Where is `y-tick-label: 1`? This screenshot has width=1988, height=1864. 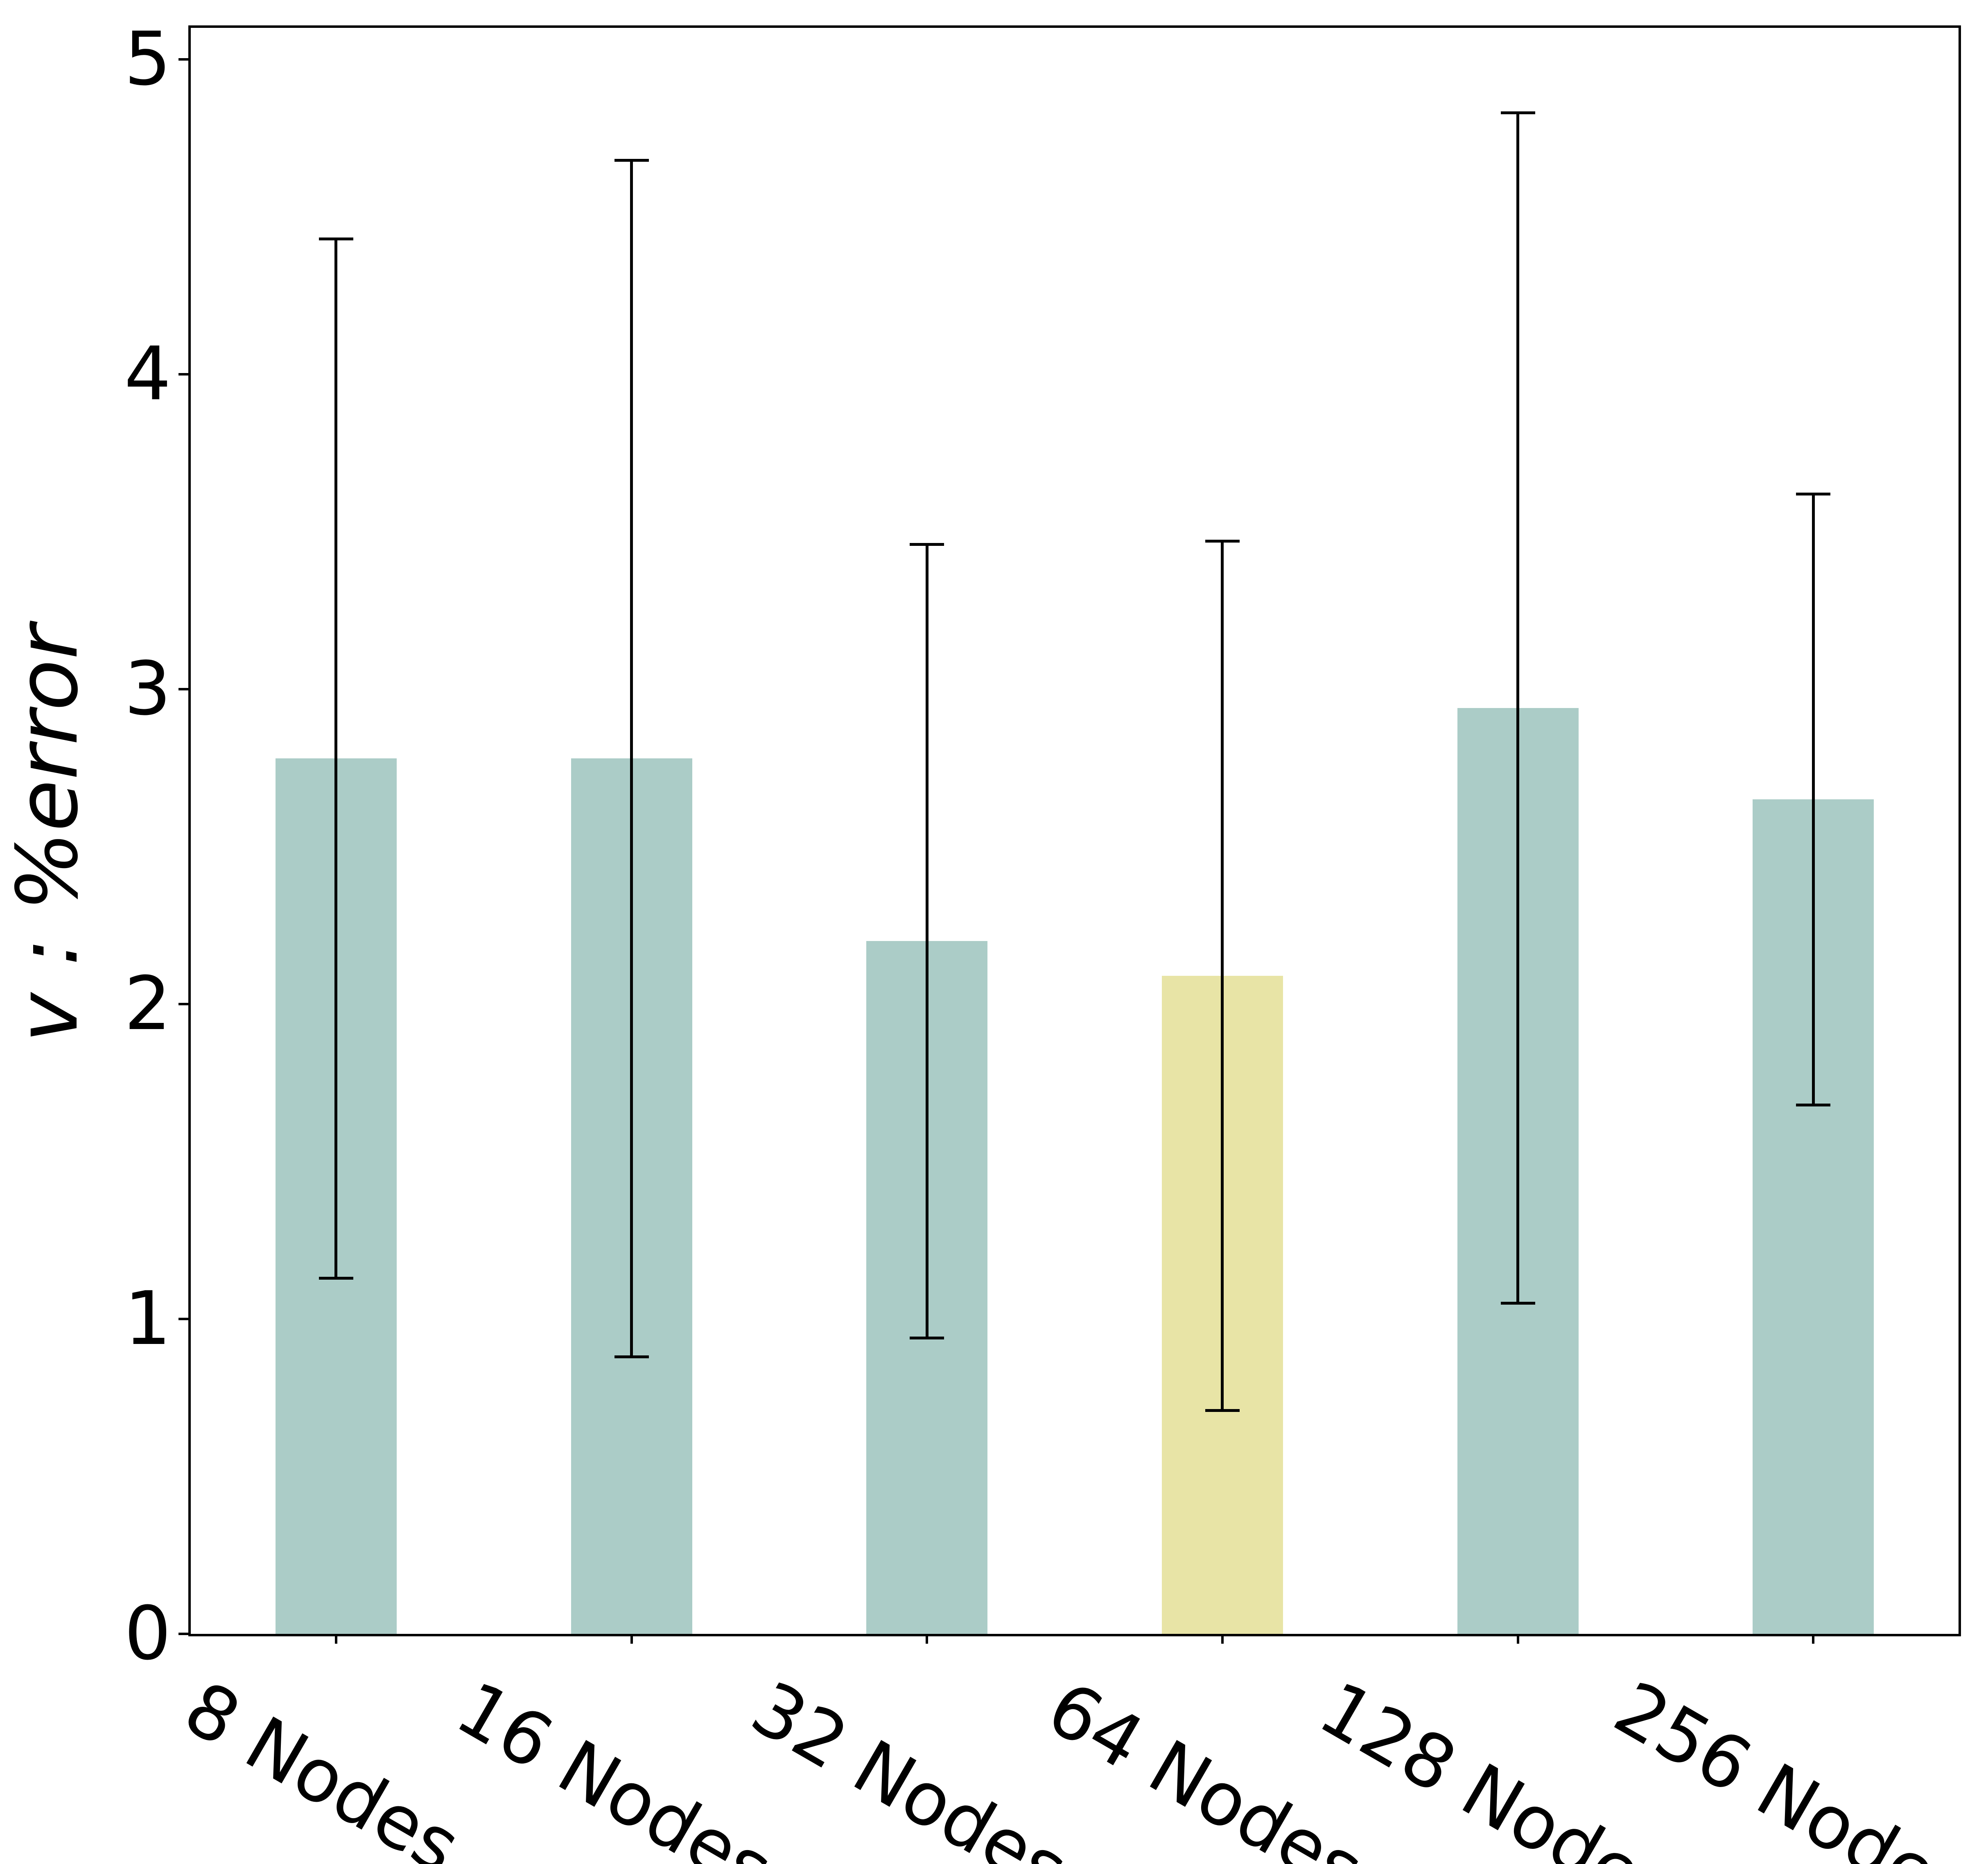
y-tick-label: 1 is located at coordinates (147, 1319).